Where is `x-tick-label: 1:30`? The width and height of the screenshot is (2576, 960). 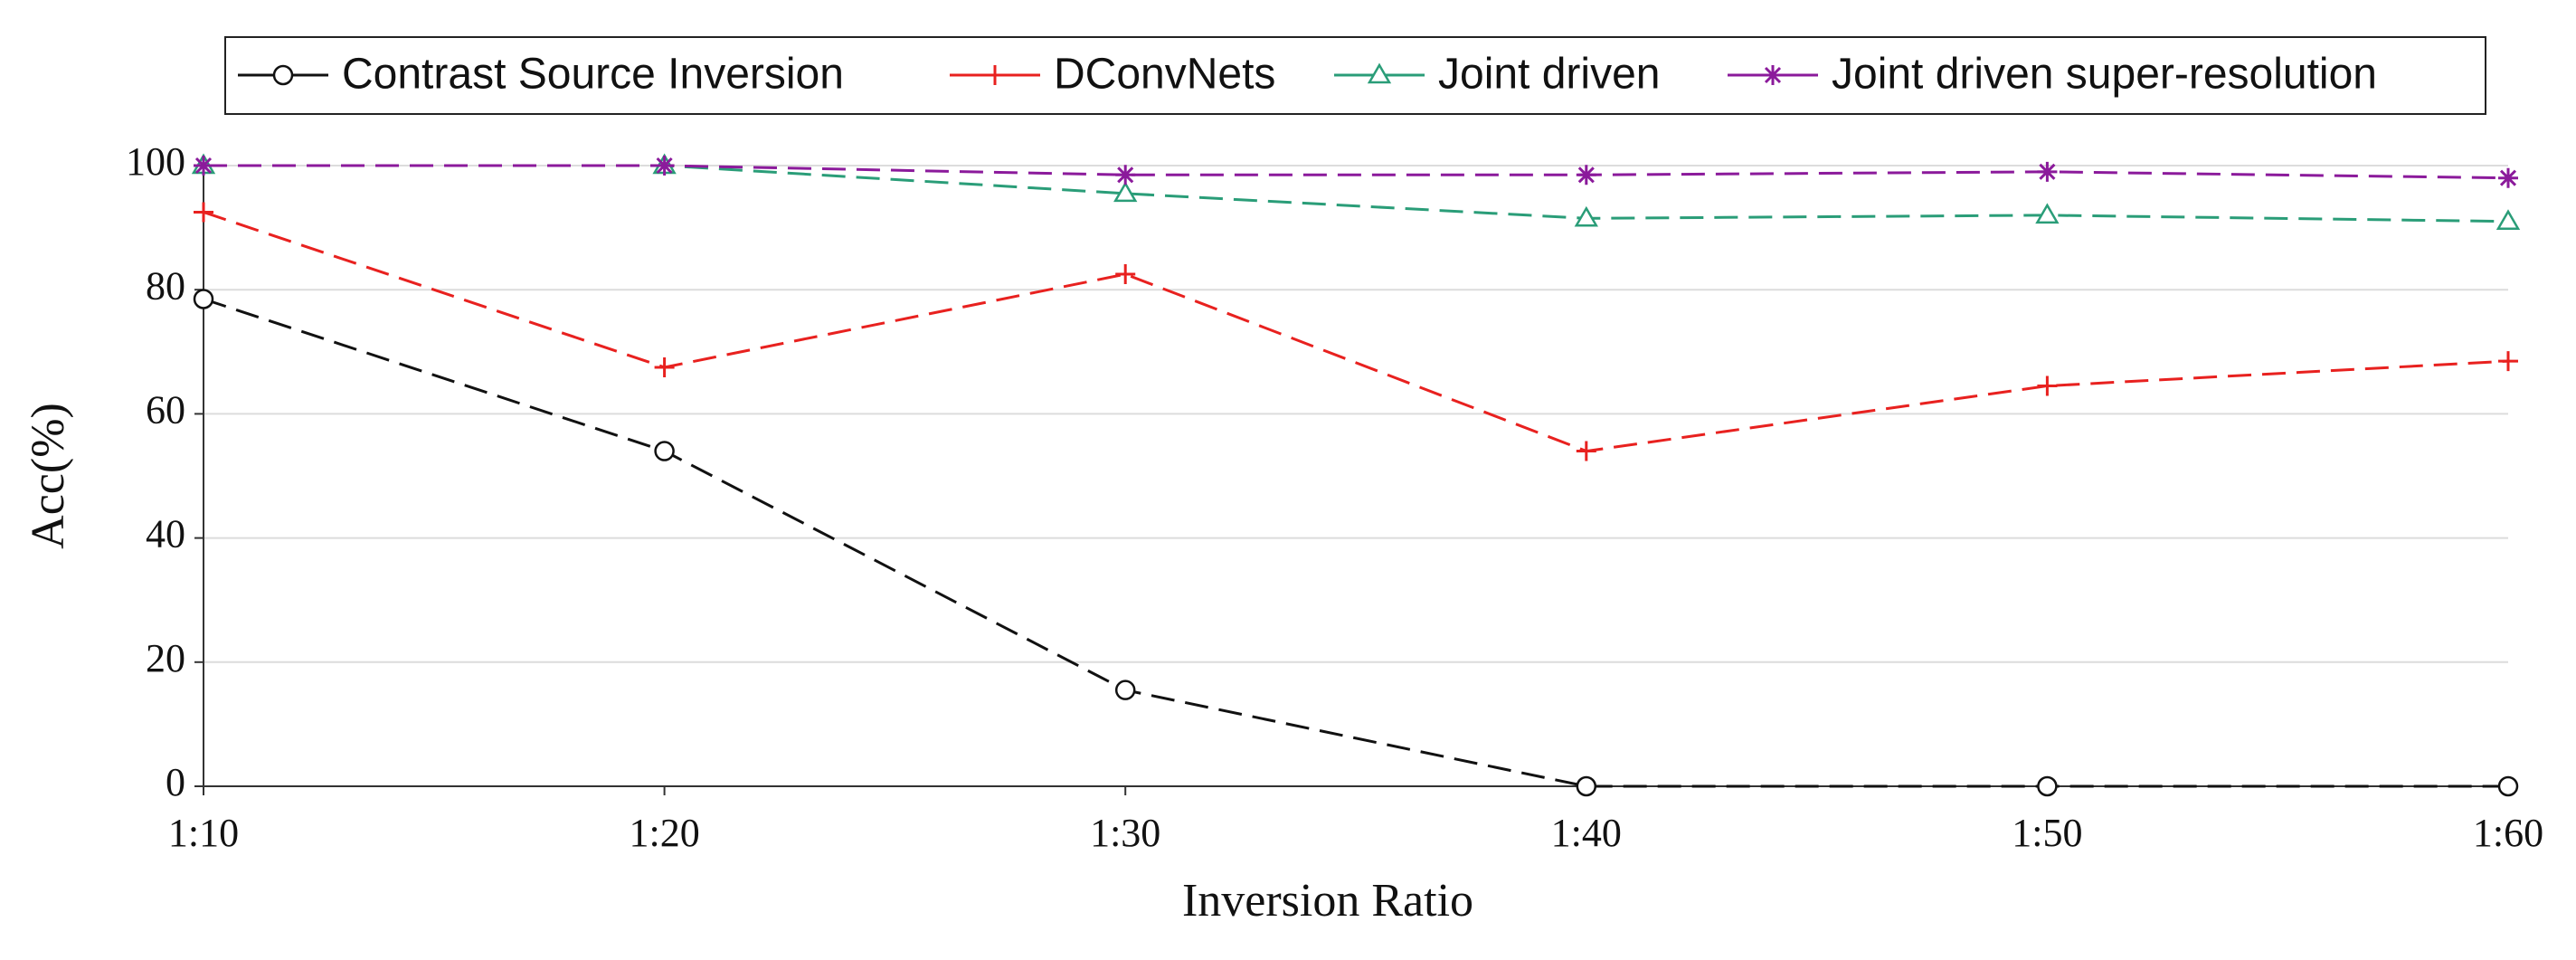 x-tick-label: 1:30 is located at coordinates (1125, 833).